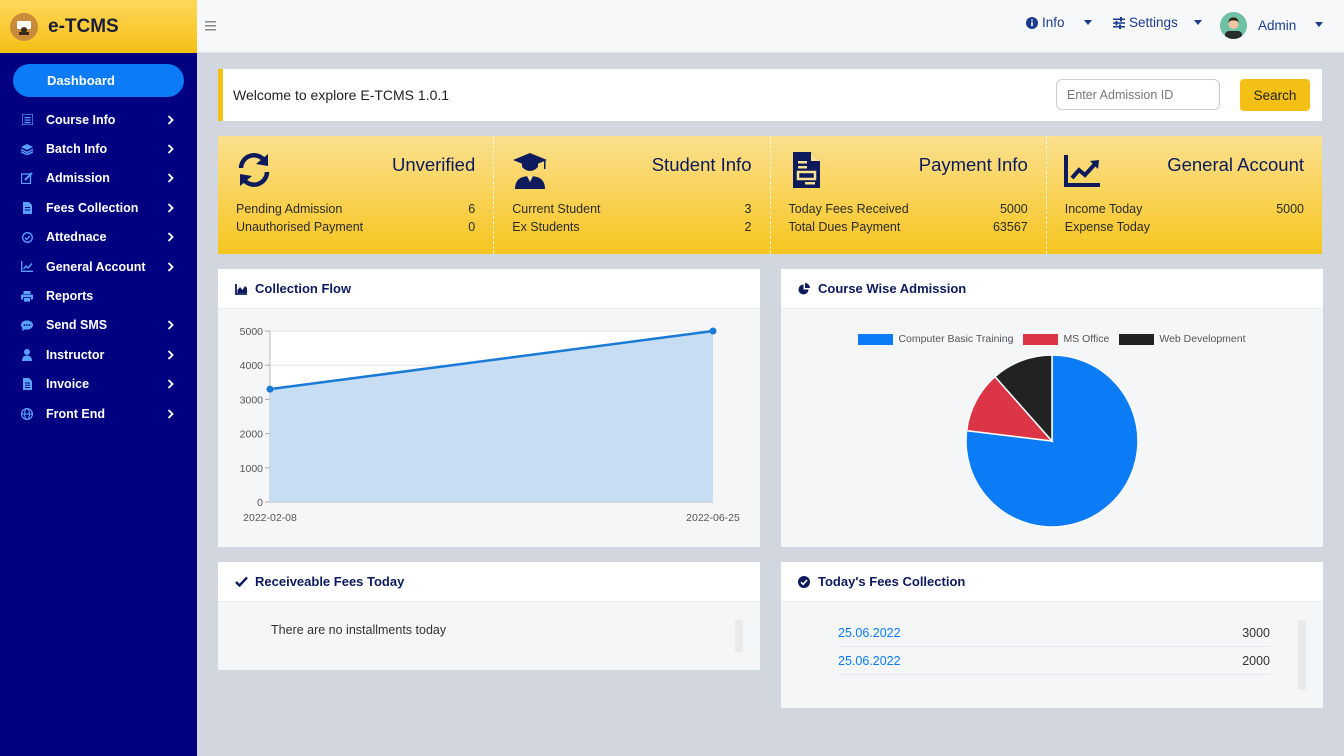 This screenshot has width=1344, height=756. Describe the element at coordinates (1107, 227) in the screenshot. I see `stat-label: Expense Today` at that location.